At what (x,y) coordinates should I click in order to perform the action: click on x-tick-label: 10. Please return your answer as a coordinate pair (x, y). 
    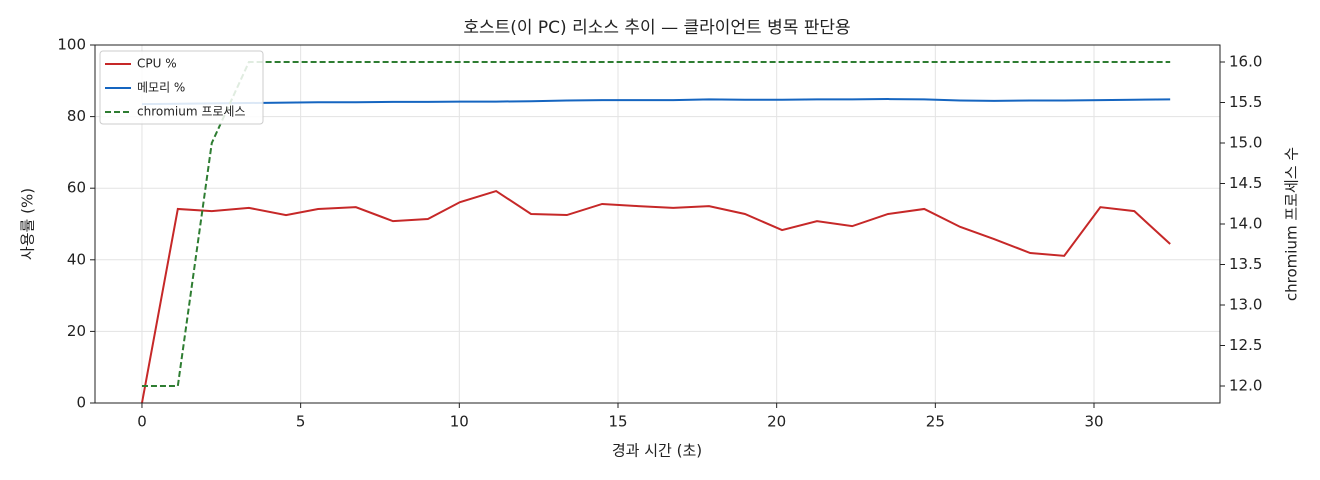
    Looking at the image, I should click on (459, 422).